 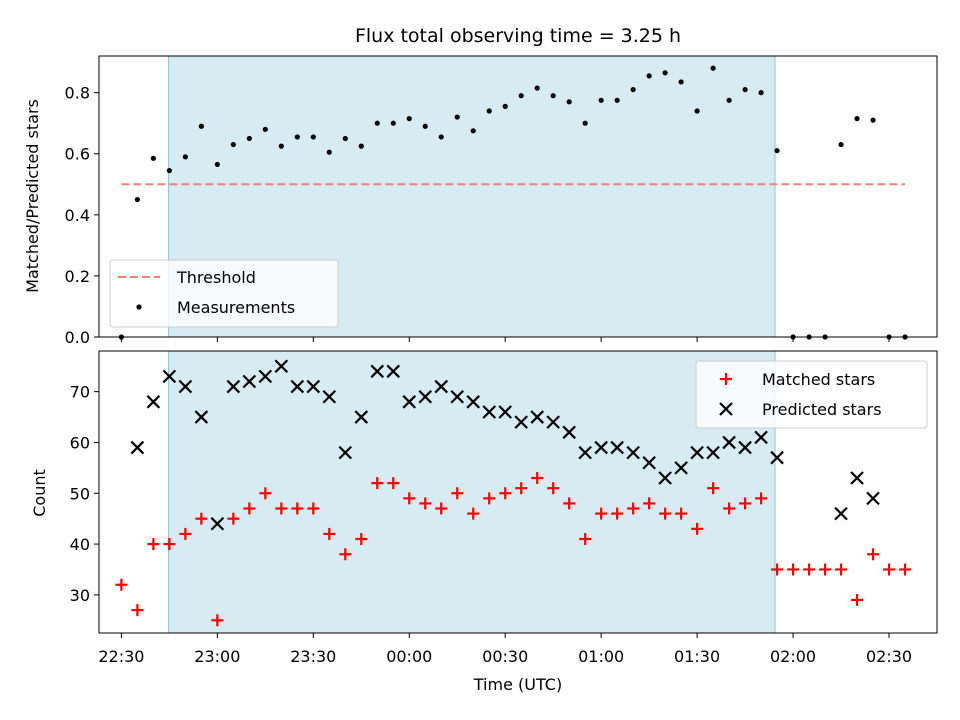 I want to click on count-x-tick-label: 23:30, so click(x=313, y=656).